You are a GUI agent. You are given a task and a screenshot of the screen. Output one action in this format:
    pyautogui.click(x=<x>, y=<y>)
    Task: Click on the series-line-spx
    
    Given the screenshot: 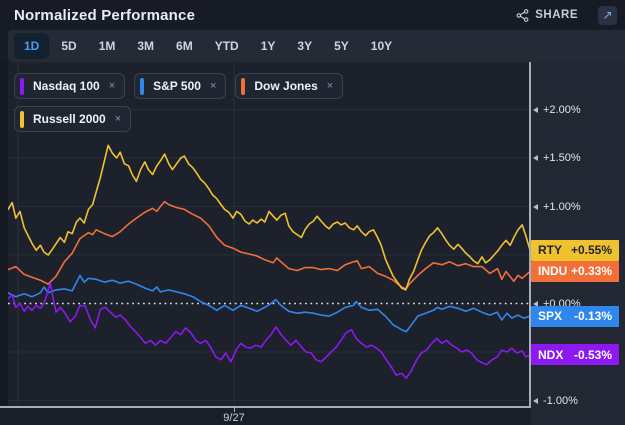 What is the action you would take?
    pyautogui.click(x=269, y=303)
    